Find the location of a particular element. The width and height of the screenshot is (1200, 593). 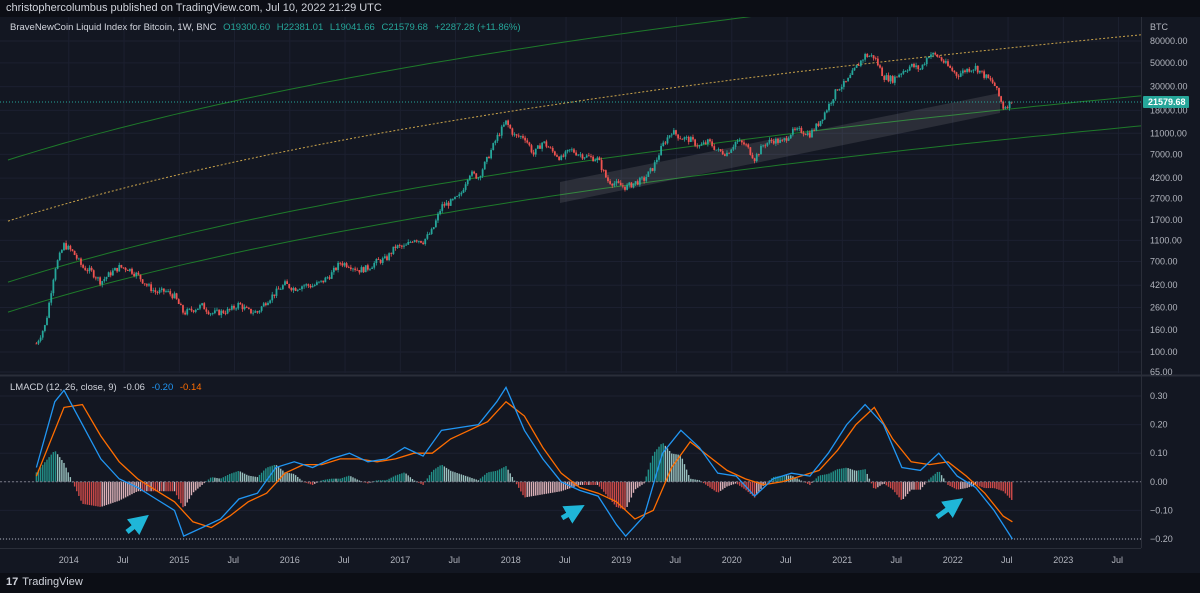

legend-high: H22381.01 is located at coordinates (300, 27).